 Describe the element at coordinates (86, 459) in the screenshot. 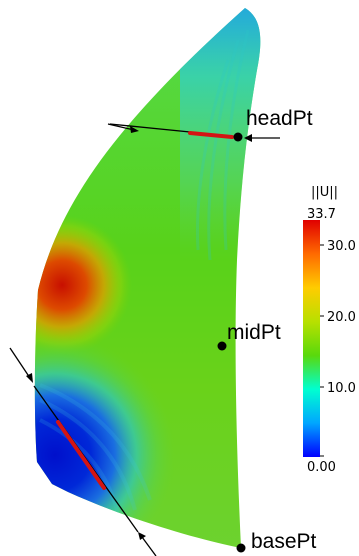

I see `base-section-line` at that location.